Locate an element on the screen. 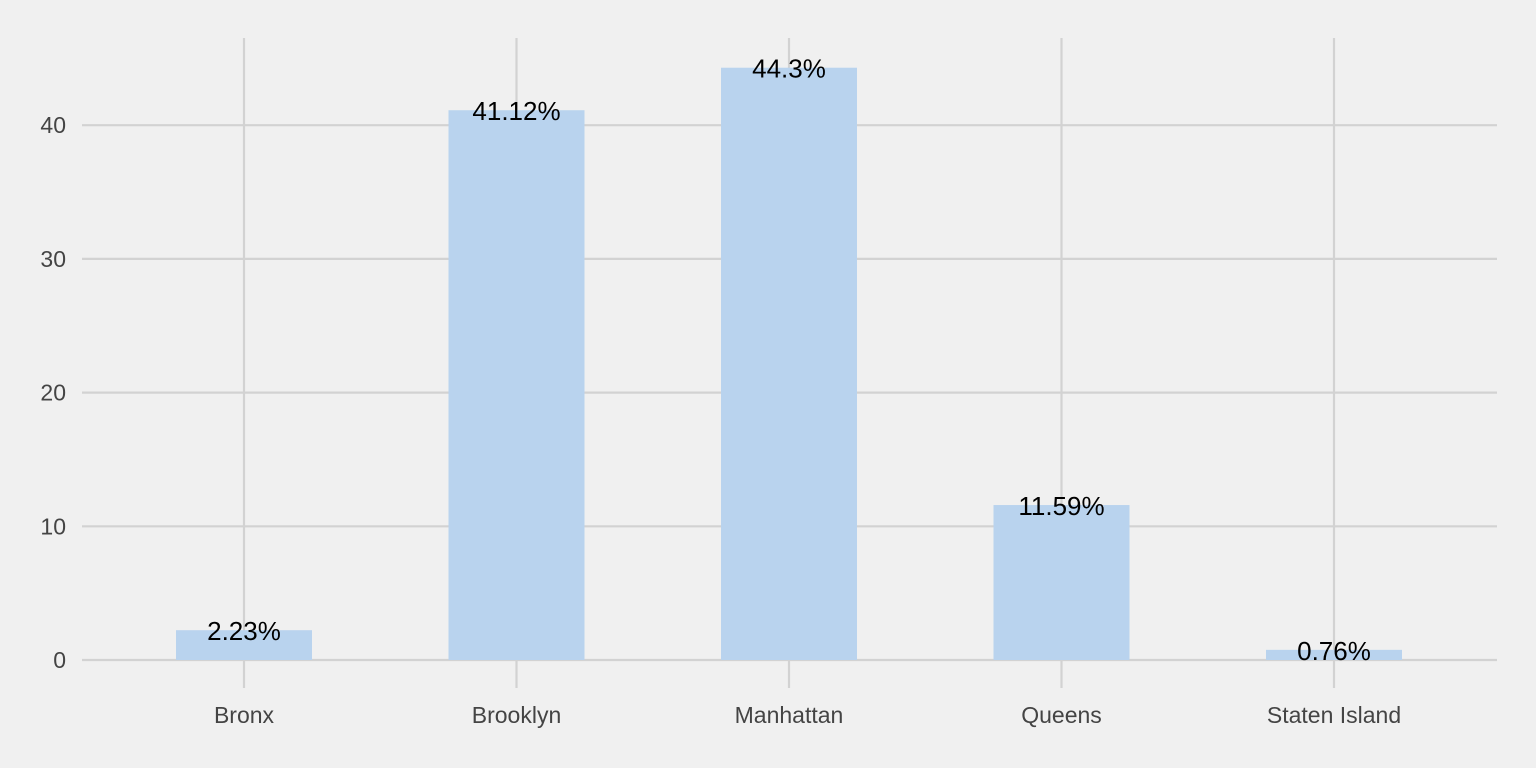 The height and width of the screenshot is (768, 1536). data-label: 44.3% is located at coordinates (789, 69).